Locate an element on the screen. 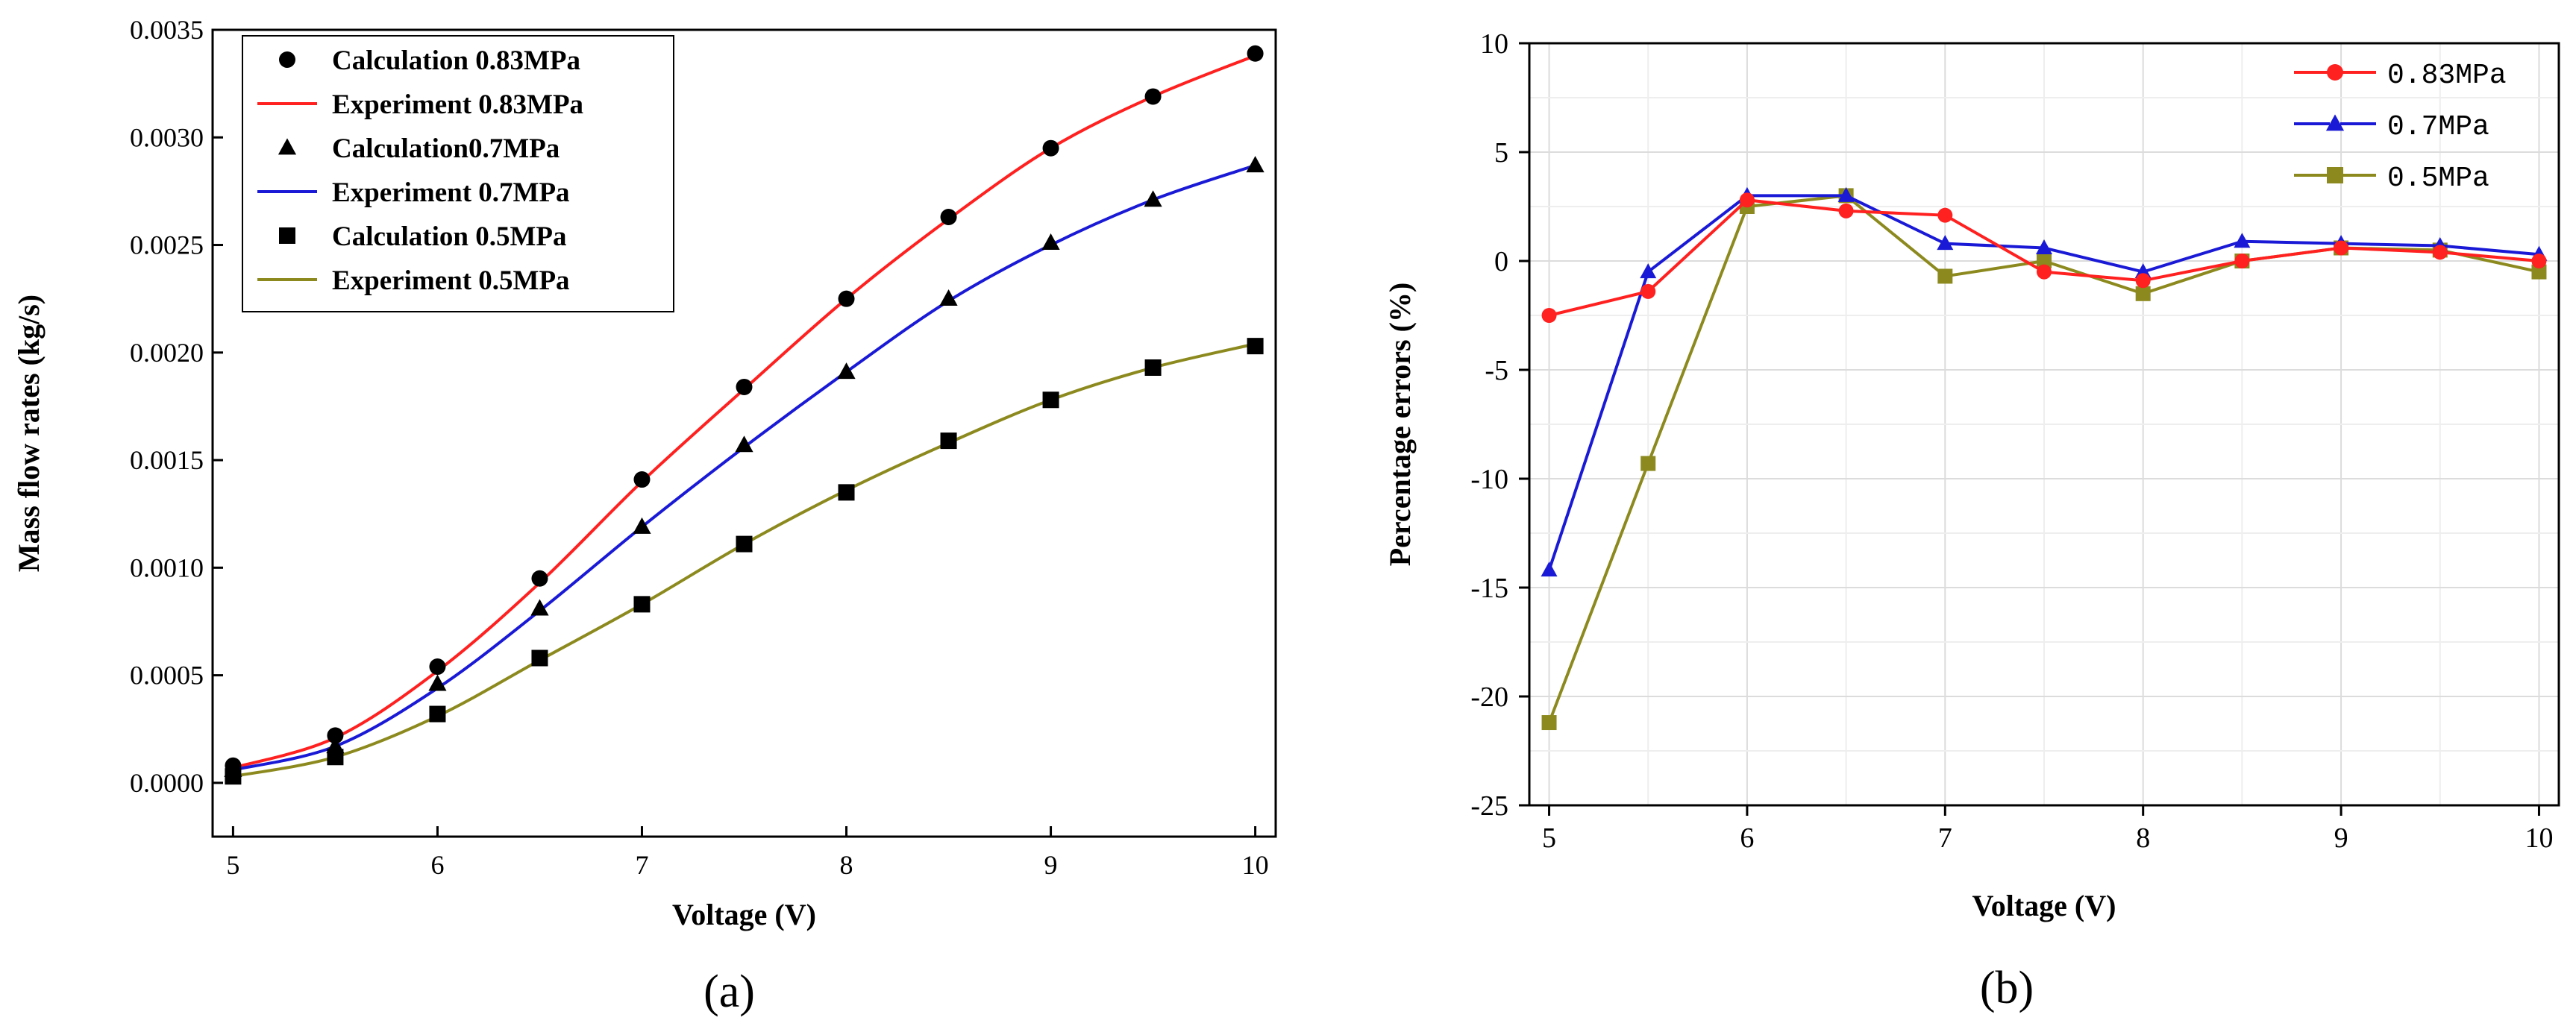 The image size is (2576, 1032). legend-label: Experiment 0.5MPa is located at coordinates (451, 280).